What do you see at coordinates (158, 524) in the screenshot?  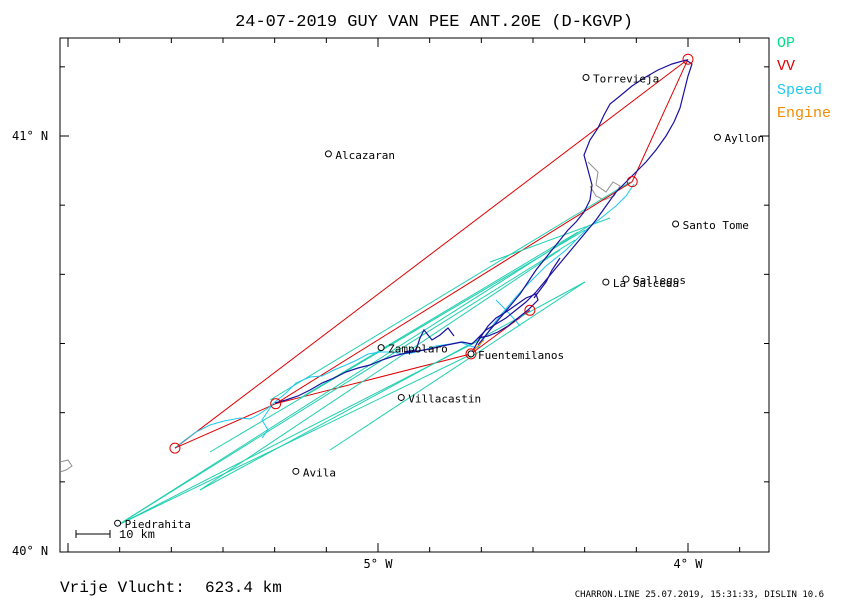 I see `place-label: Piedrahita` at bounding box center [158, 524].